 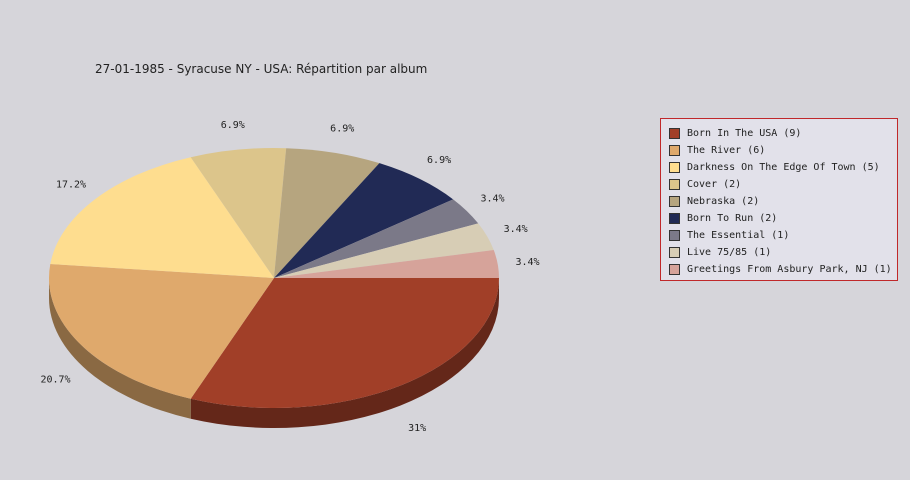 I want to click on legend-label: Greetings From Asbury Park, NJ (1), so click(x=789, y=269).